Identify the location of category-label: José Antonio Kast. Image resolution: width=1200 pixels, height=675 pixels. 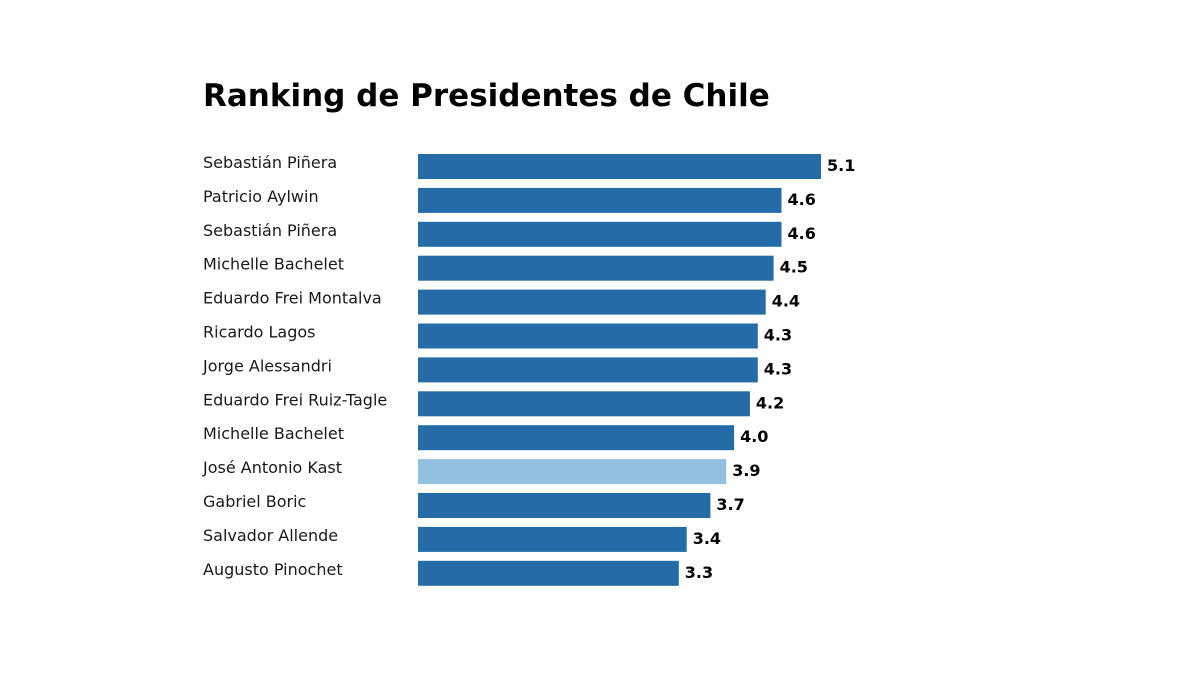
(272, 467).